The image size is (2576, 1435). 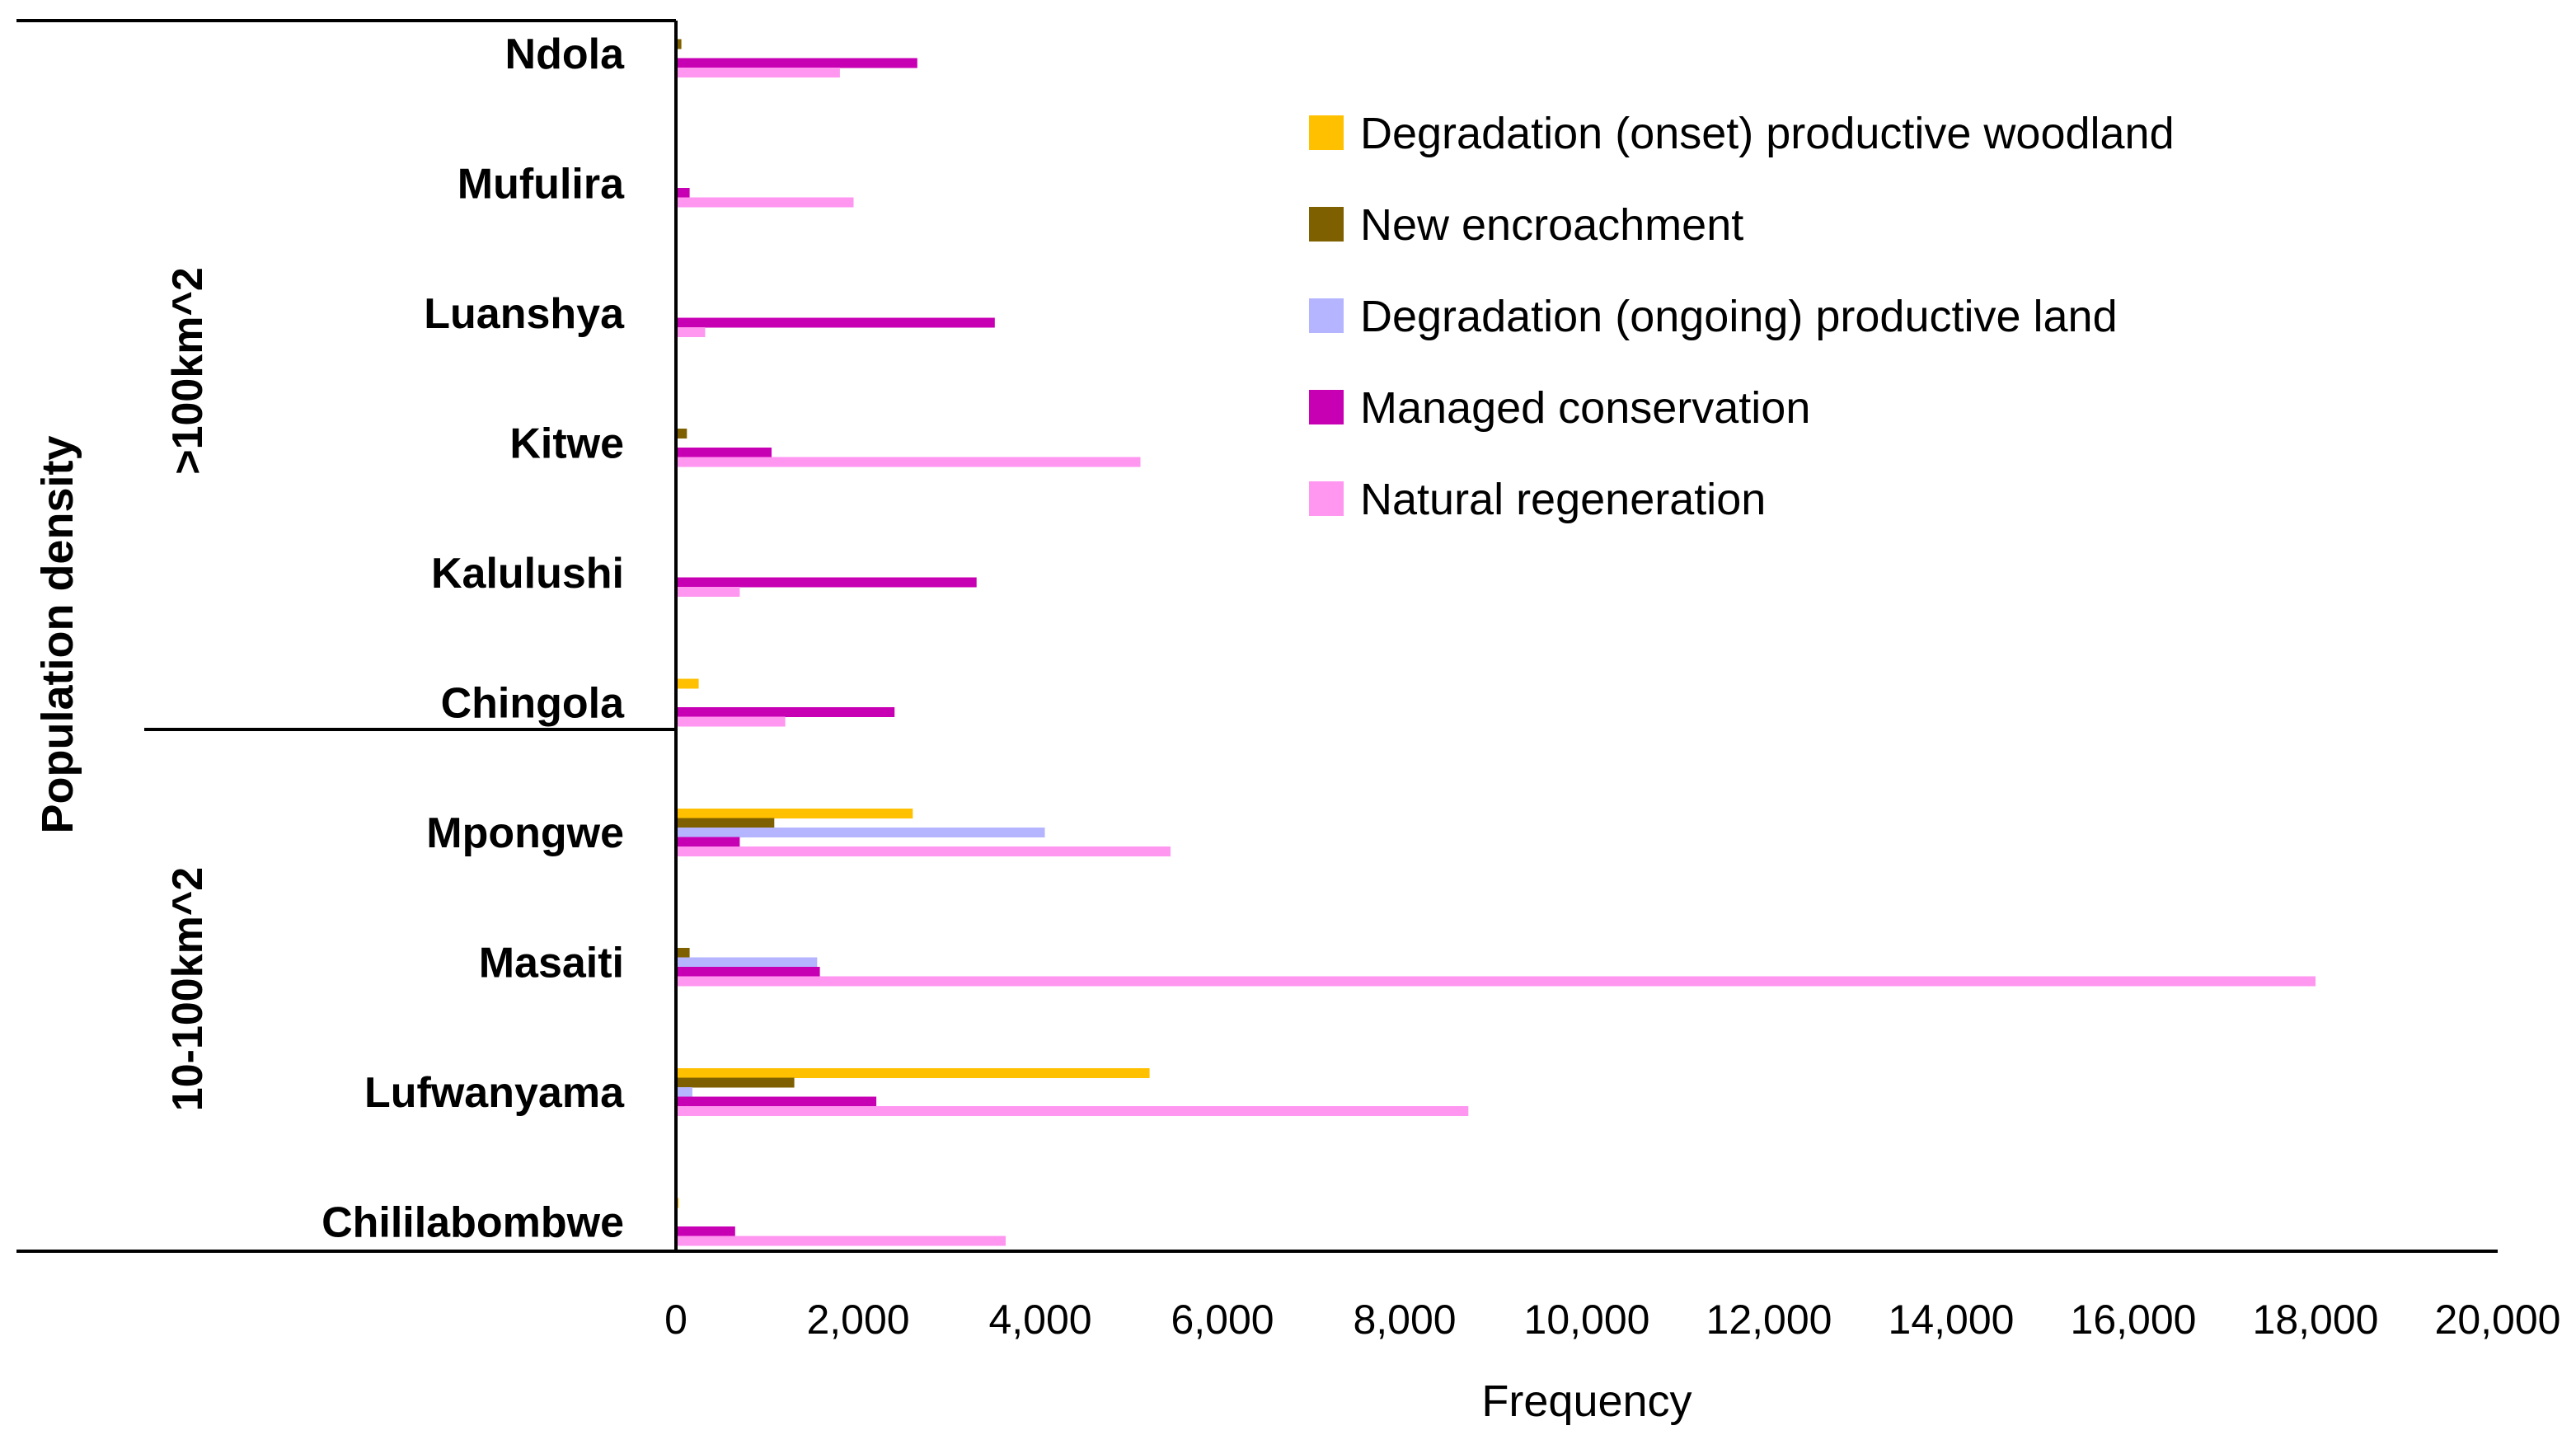 I want to click on category-label-mufulira: Mufulira, so click(x=541, y=185).